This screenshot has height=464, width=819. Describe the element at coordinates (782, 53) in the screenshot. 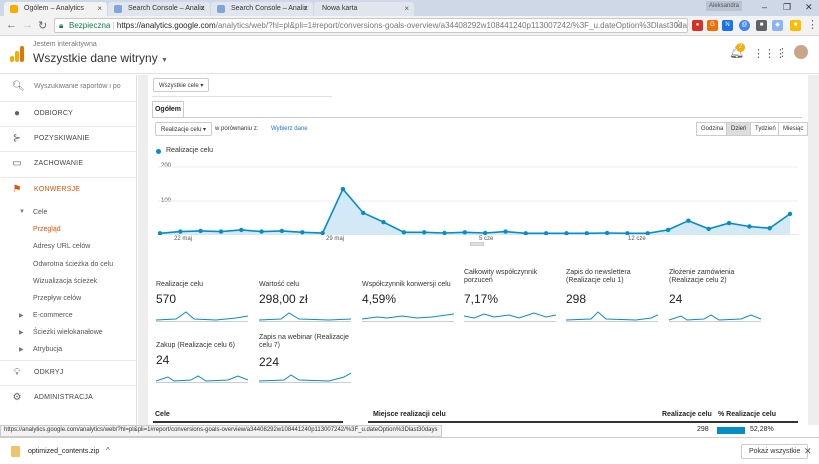

I see `more-options-icon: ⋮` at that location.